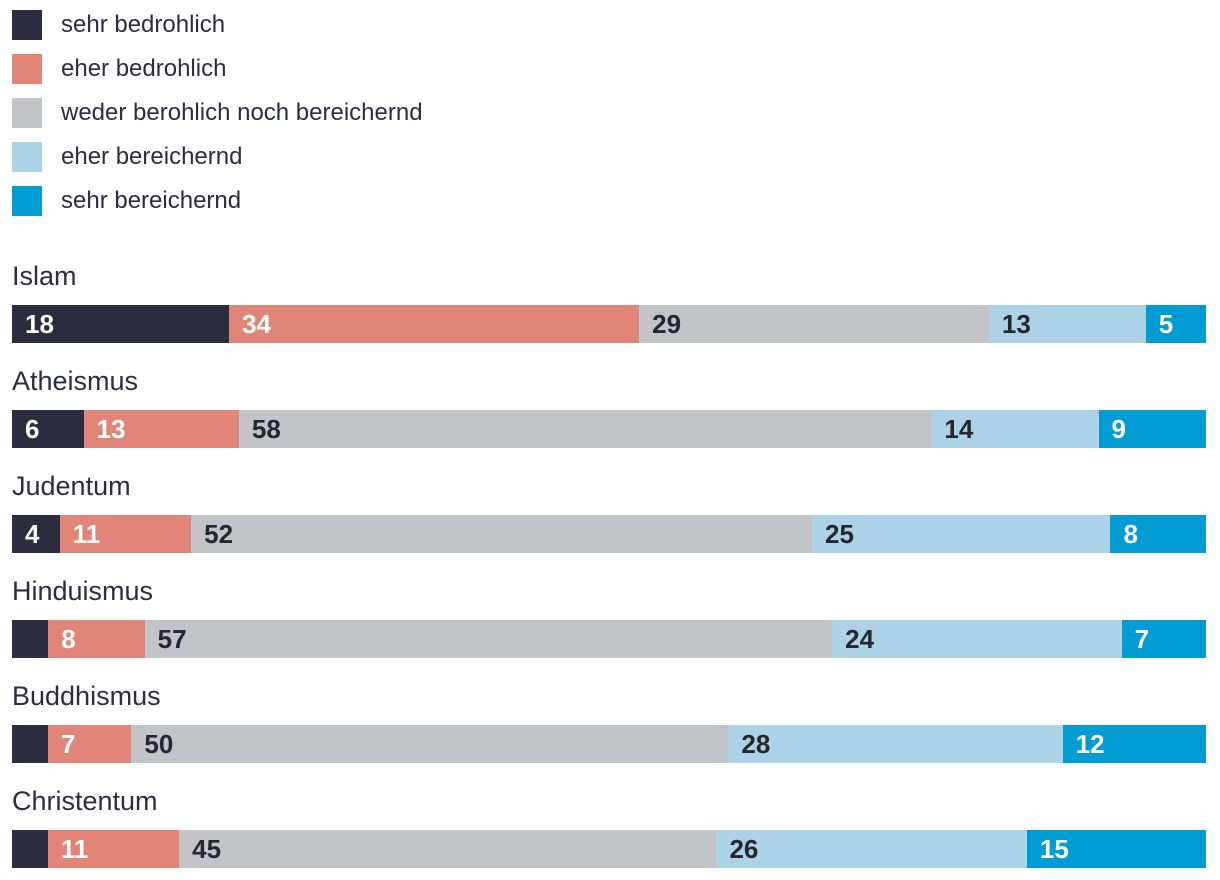  What do you see at coordinates (151, 200) in the screenshot?
I see `legend-label: sehr bereichernd` at bounding box center [151, 200].